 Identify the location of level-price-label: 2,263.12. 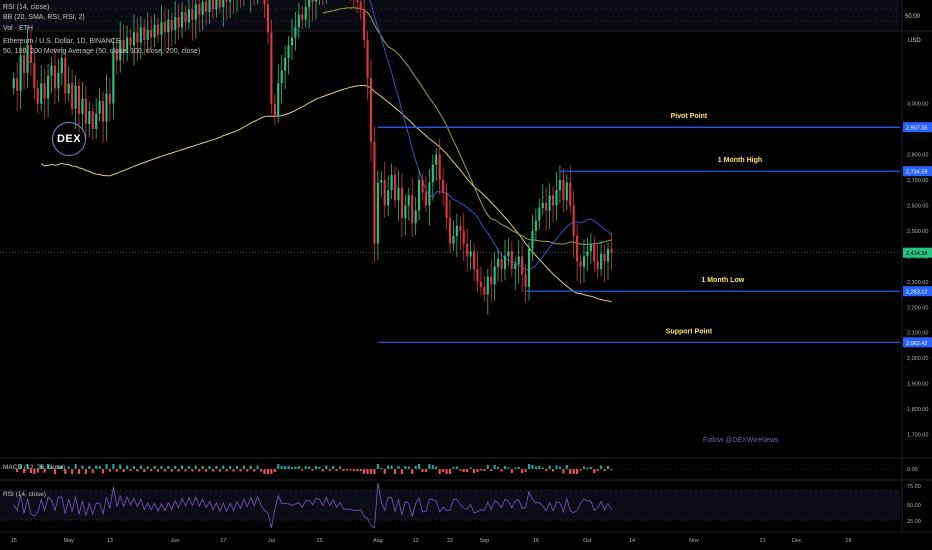
(916, 293).